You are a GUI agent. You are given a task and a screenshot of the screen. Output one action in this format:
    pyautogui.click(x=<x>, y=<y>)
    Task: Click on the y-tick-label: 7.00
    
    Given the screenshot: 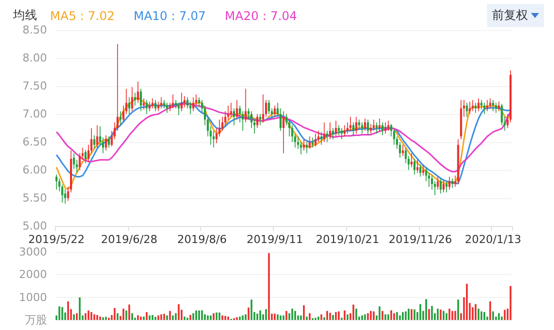 What is the action you would take?
    pyautogui.click(x=34, y=114)
    